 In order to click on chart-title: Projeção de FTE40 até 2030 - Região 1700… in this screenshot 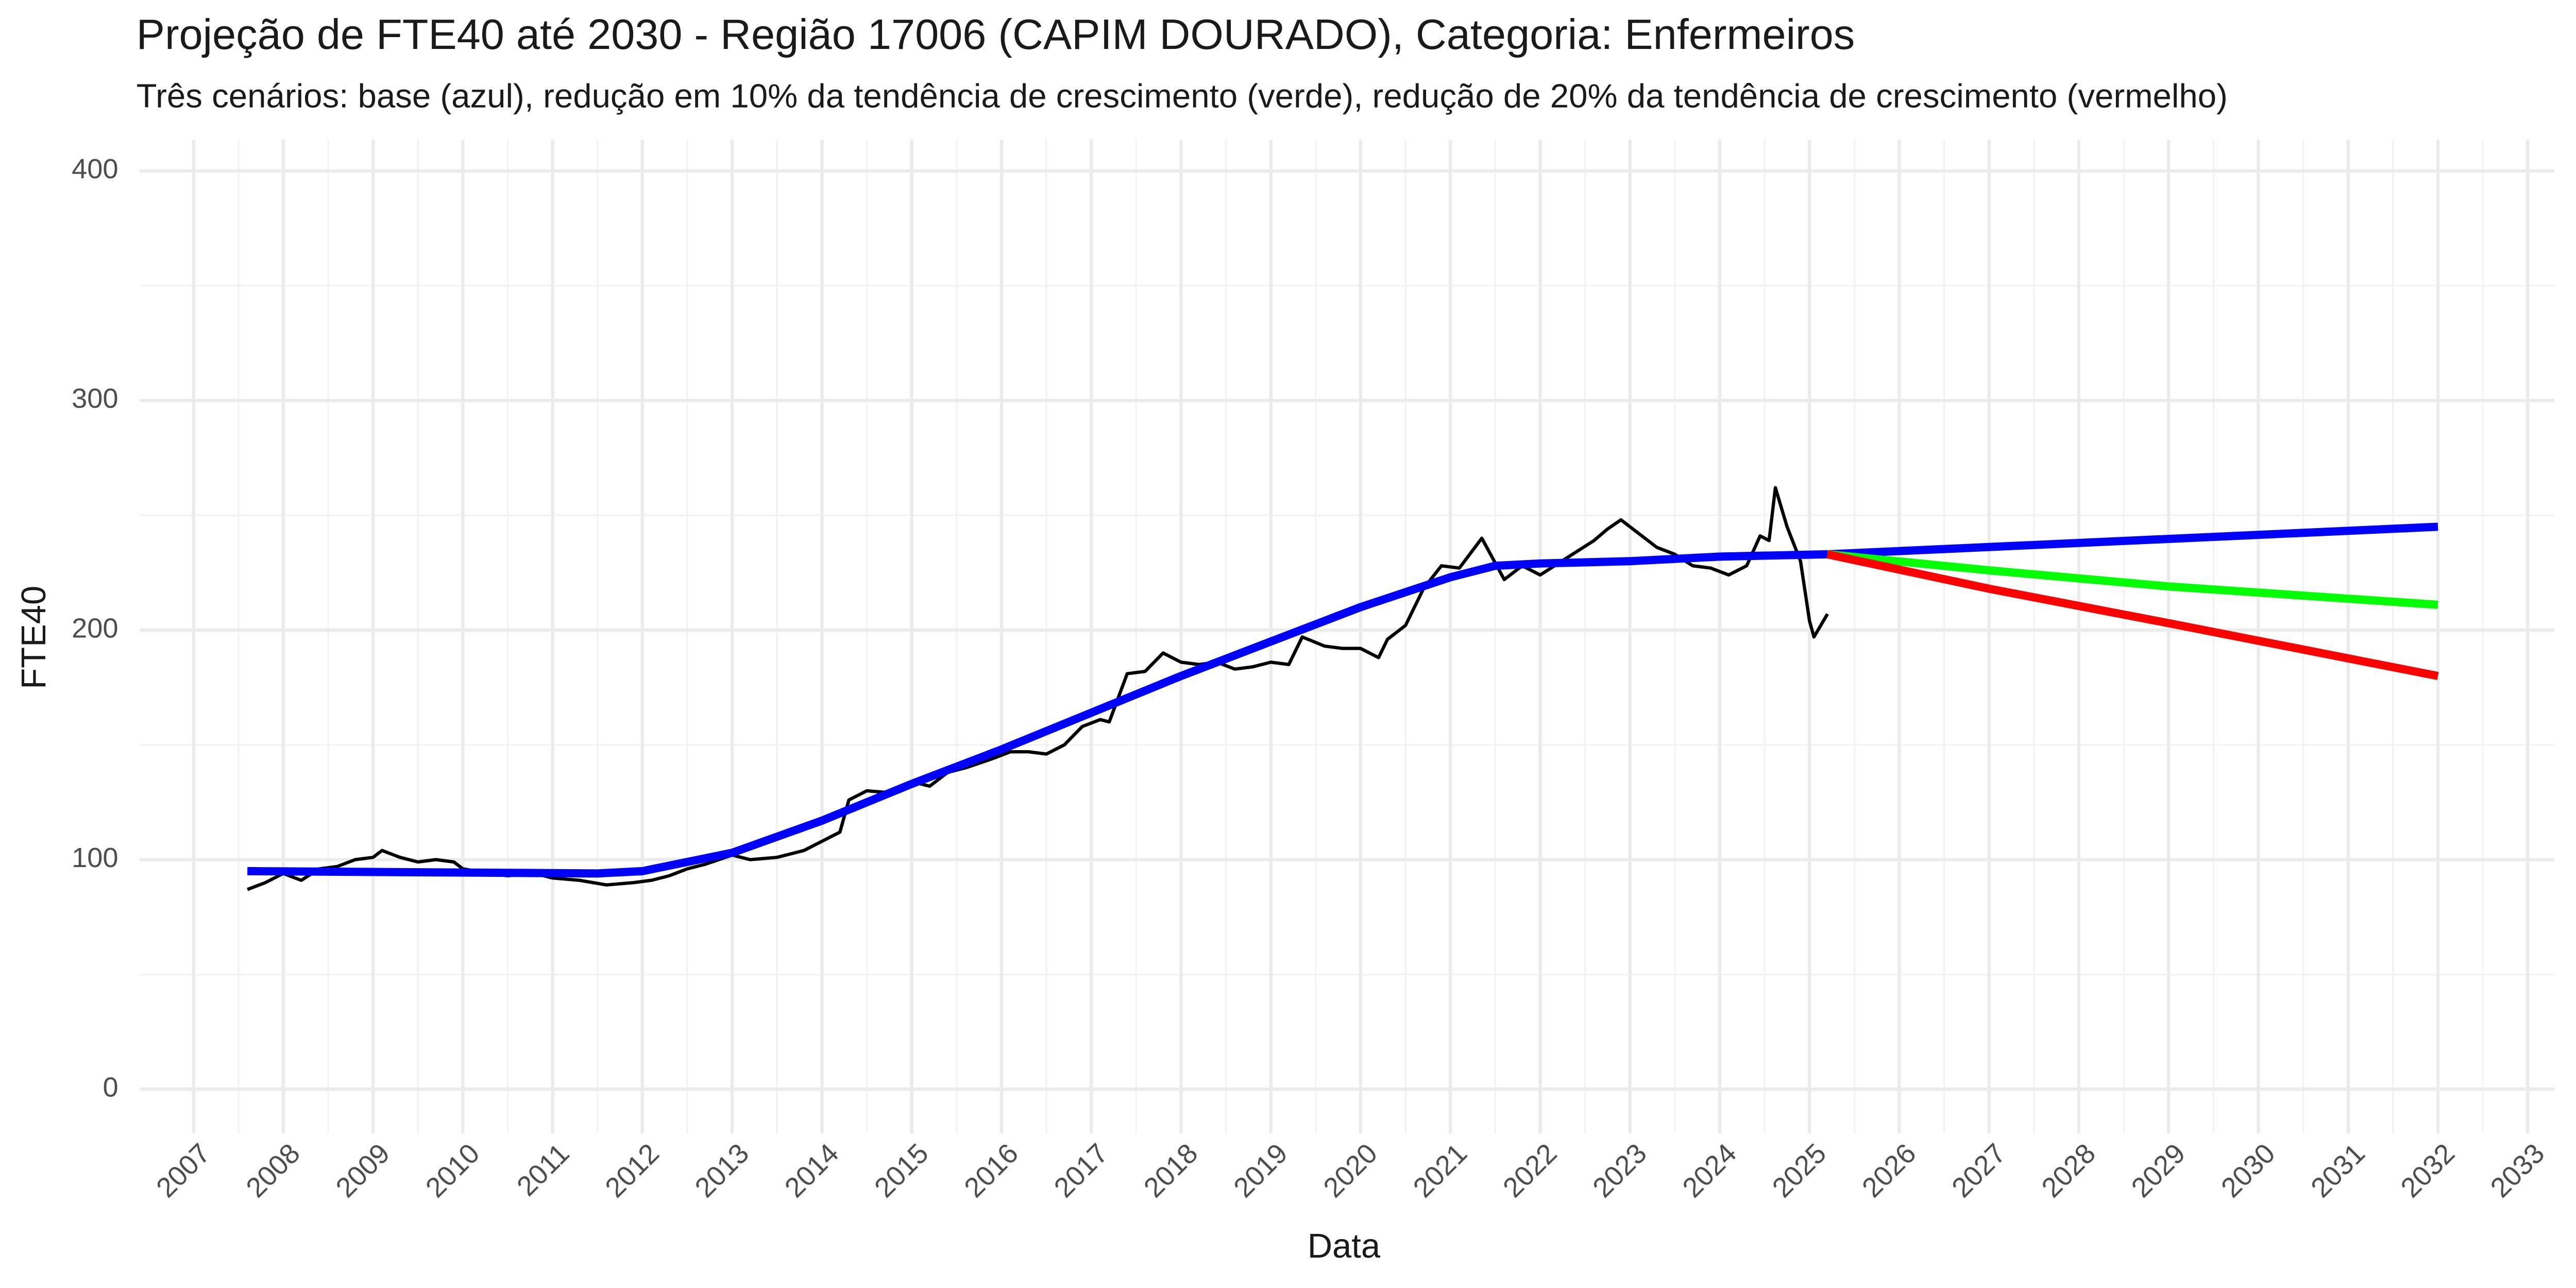, I will do `click(996, 34)`.